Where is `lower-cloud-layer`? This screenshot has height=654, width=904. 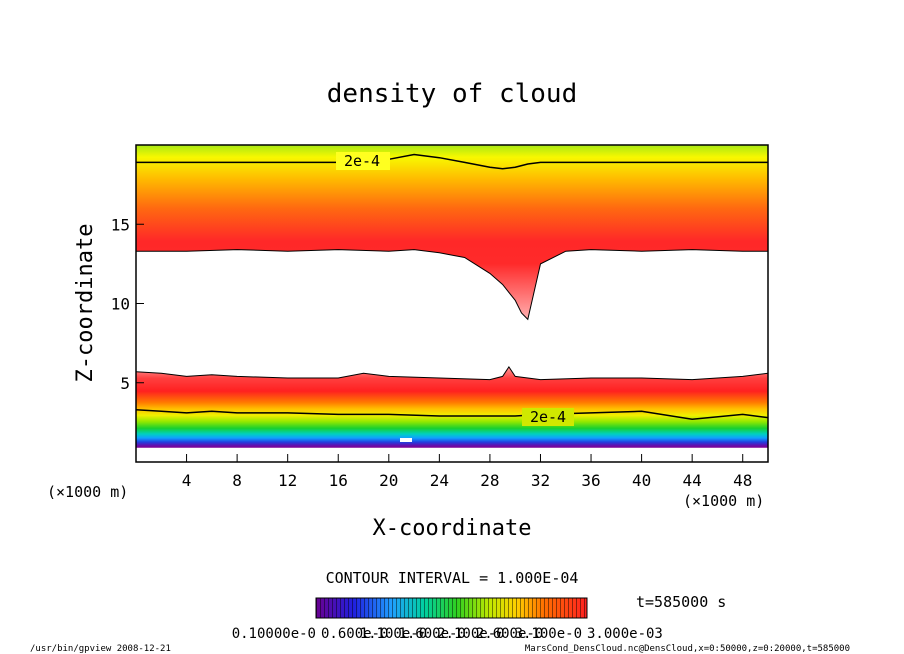 lower-cloud-layer is located at coordinates (452, 407).